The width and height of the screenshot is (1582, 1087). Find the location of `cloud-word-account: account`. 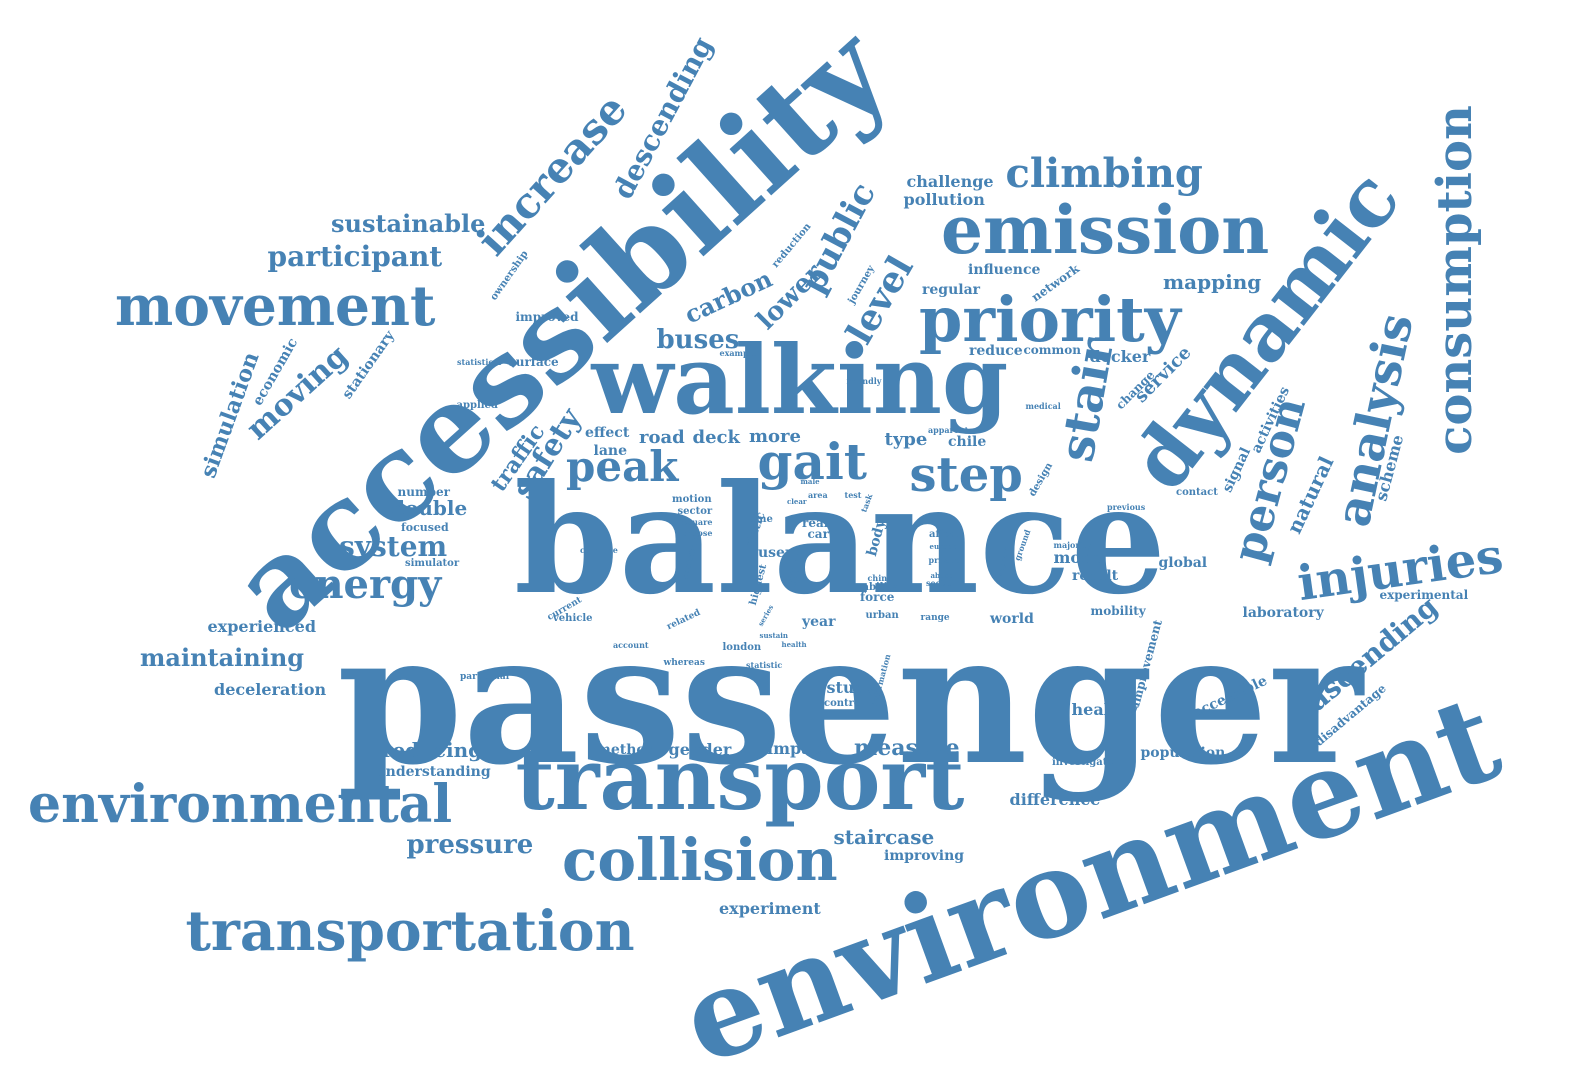

cloud-word-account: account is located at coordinates (631, 645).